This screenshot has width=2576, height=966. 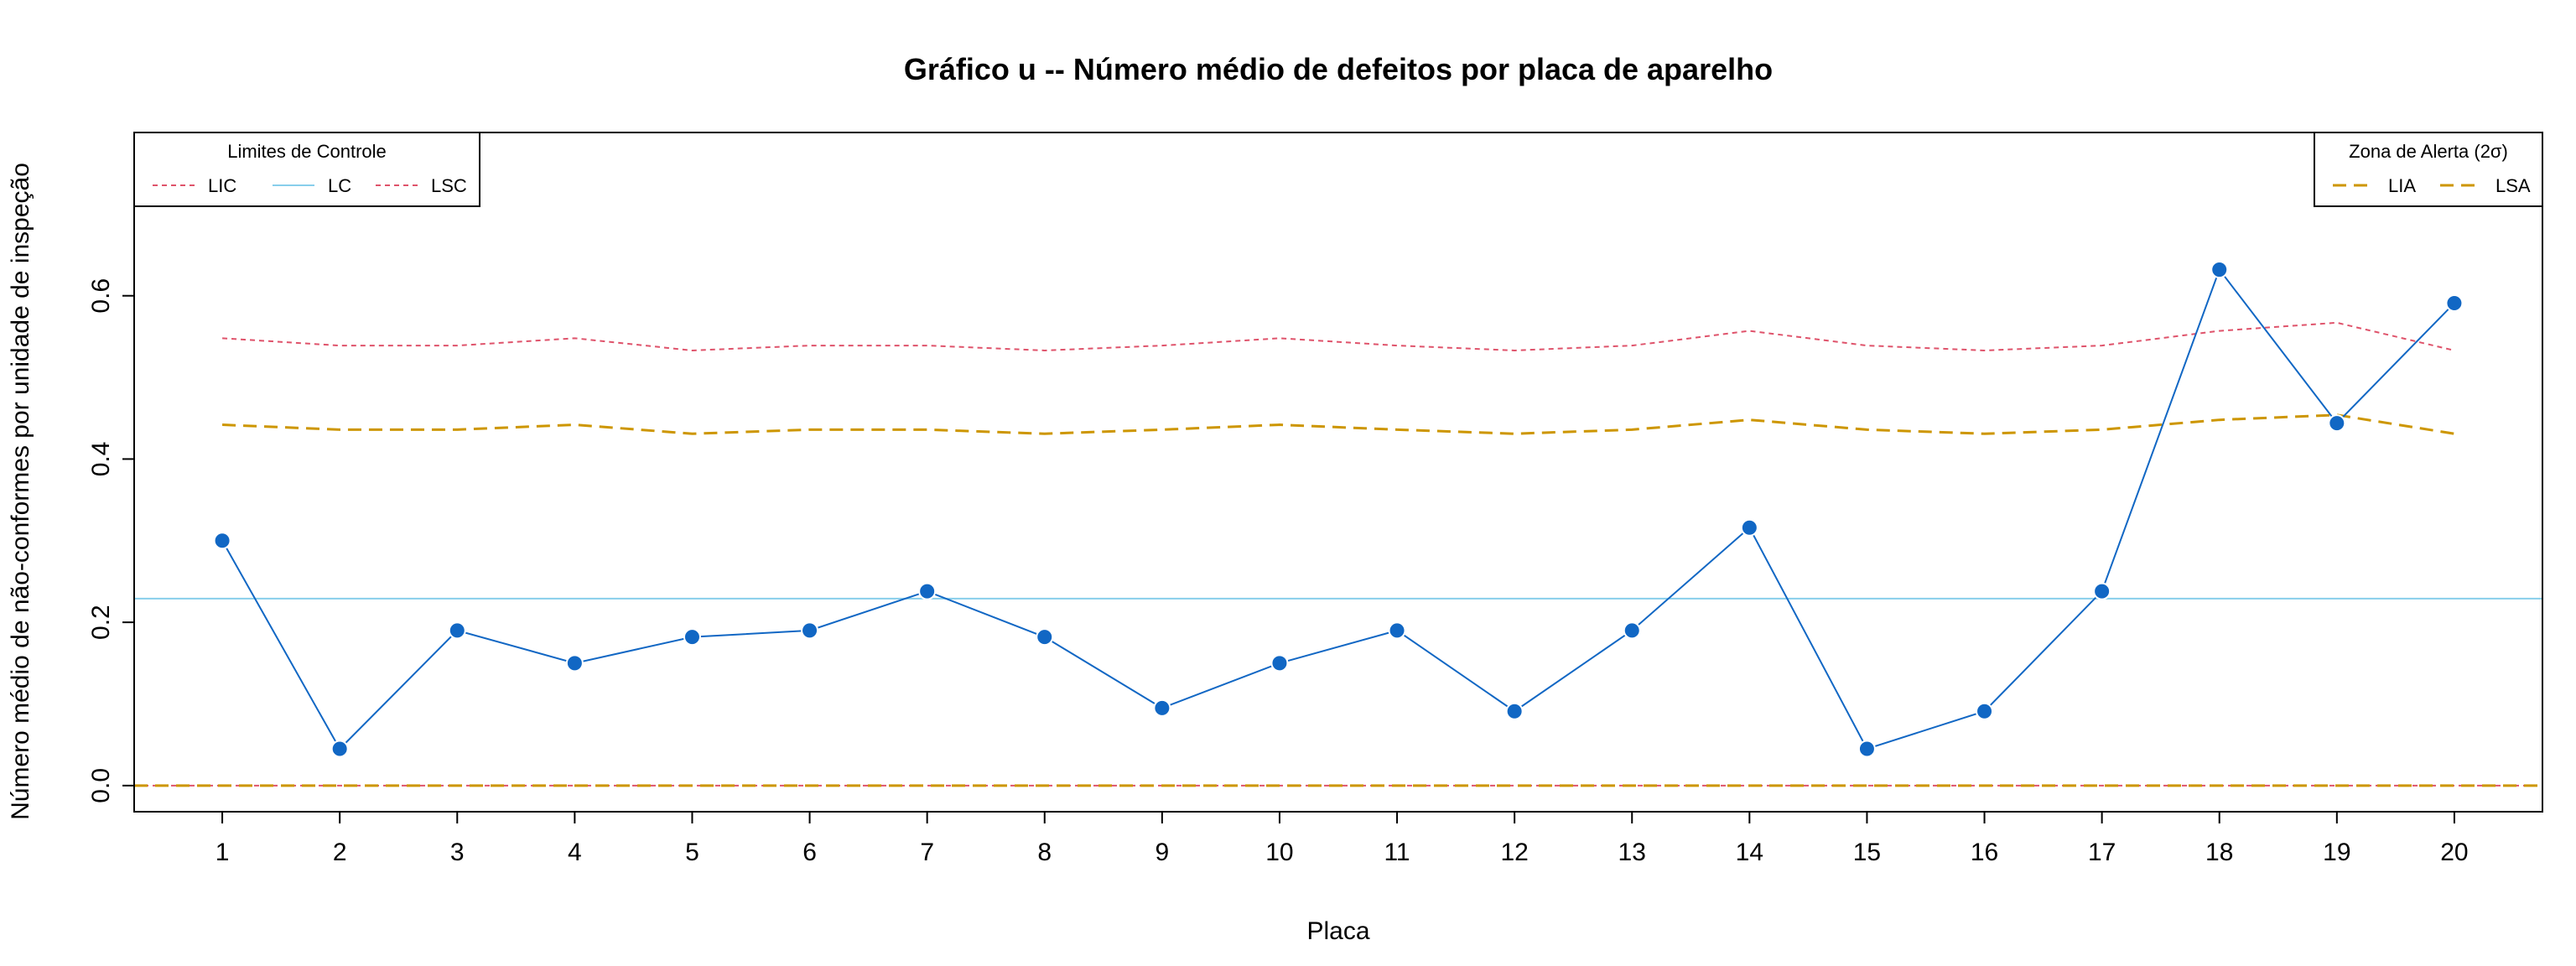 What do you see at coordinates (1867, 852) in the screenshot?
I see `x-tick-label: 15` at bounding box center [1867, 852].